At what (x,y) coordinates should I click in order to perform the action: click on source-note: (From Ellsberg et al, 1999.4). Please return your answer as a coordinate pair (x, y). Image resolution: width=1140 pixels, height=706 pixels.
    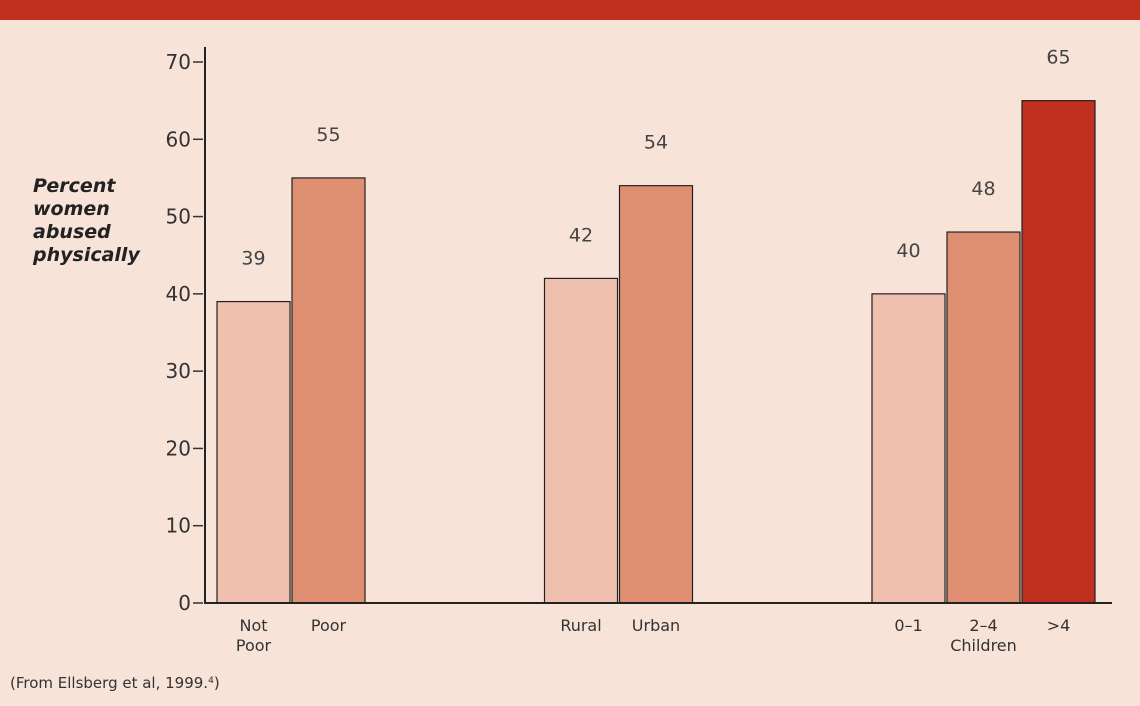
    Looking at the image, I should click on (115, 683).